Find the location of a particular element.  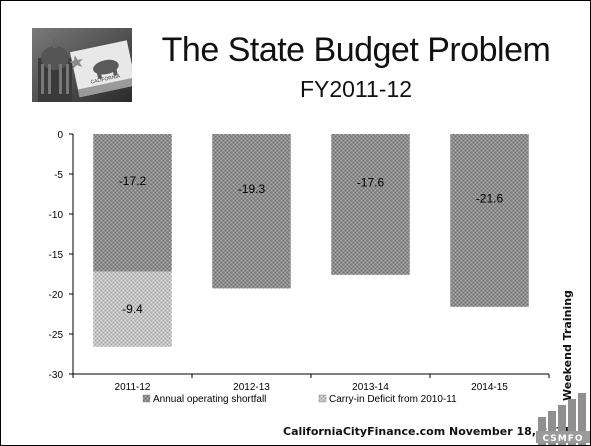

bar-data-label: -19.3 is located at coordinates (252, 189).